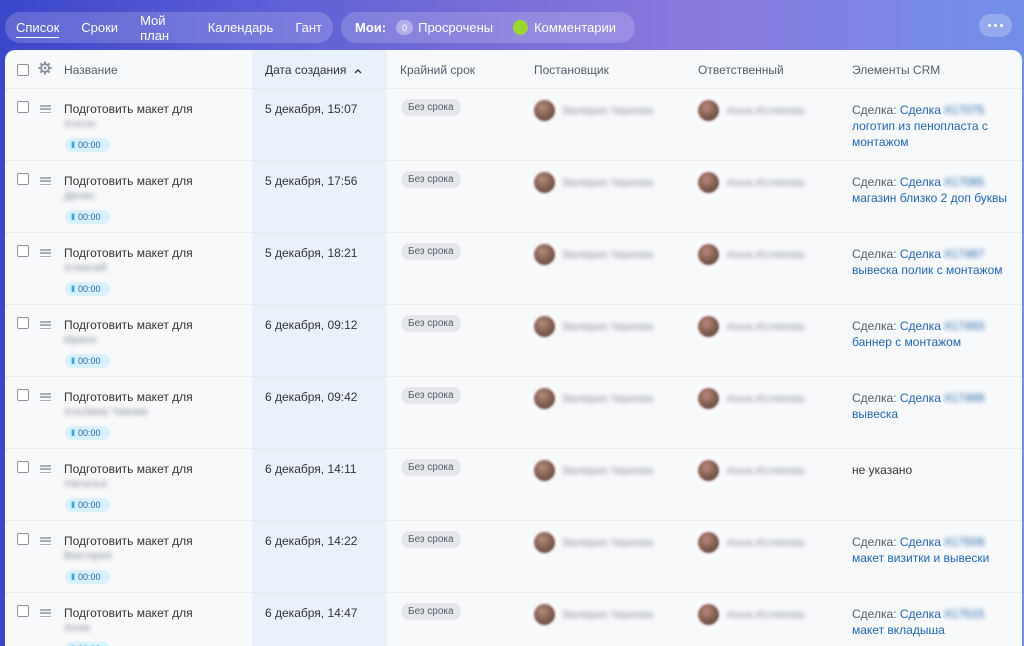 The height and width of the screenshot is (646, 1024). I want to click on column-name: Название, so click(91, 70).